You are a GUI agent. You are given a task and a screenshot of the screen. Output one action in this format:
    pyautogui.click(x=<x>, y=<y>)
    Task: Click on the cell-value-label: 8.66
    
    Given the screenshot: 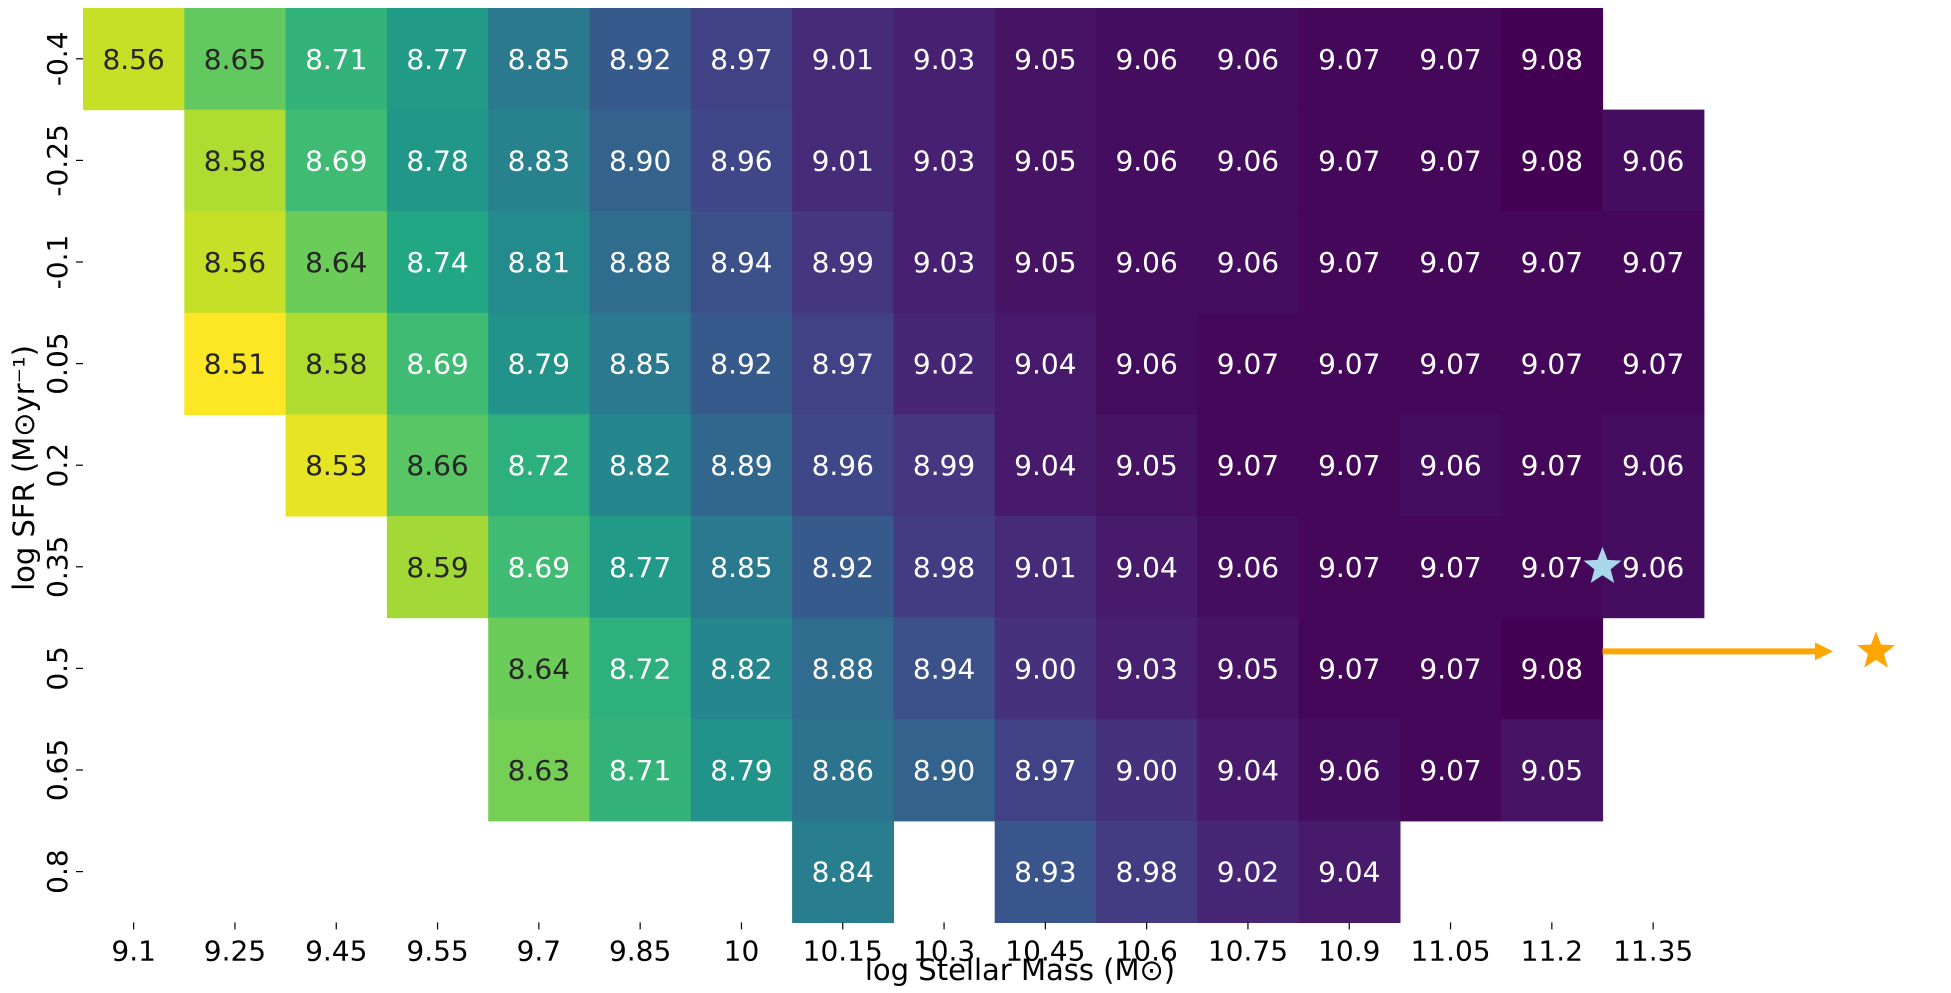 What is the action you would take?
    pyautogui.click(x=437, y=465)
    